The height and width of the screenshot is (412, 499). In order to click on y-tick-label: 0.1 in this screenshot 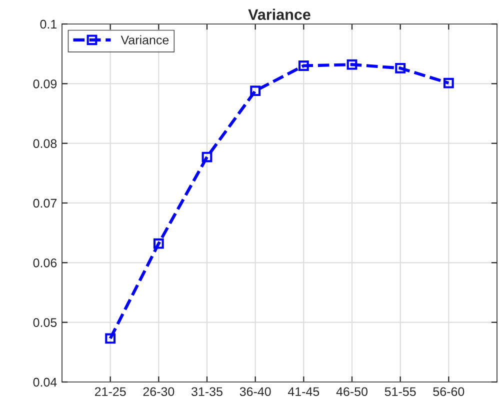, I will do `click(48, 24)`.